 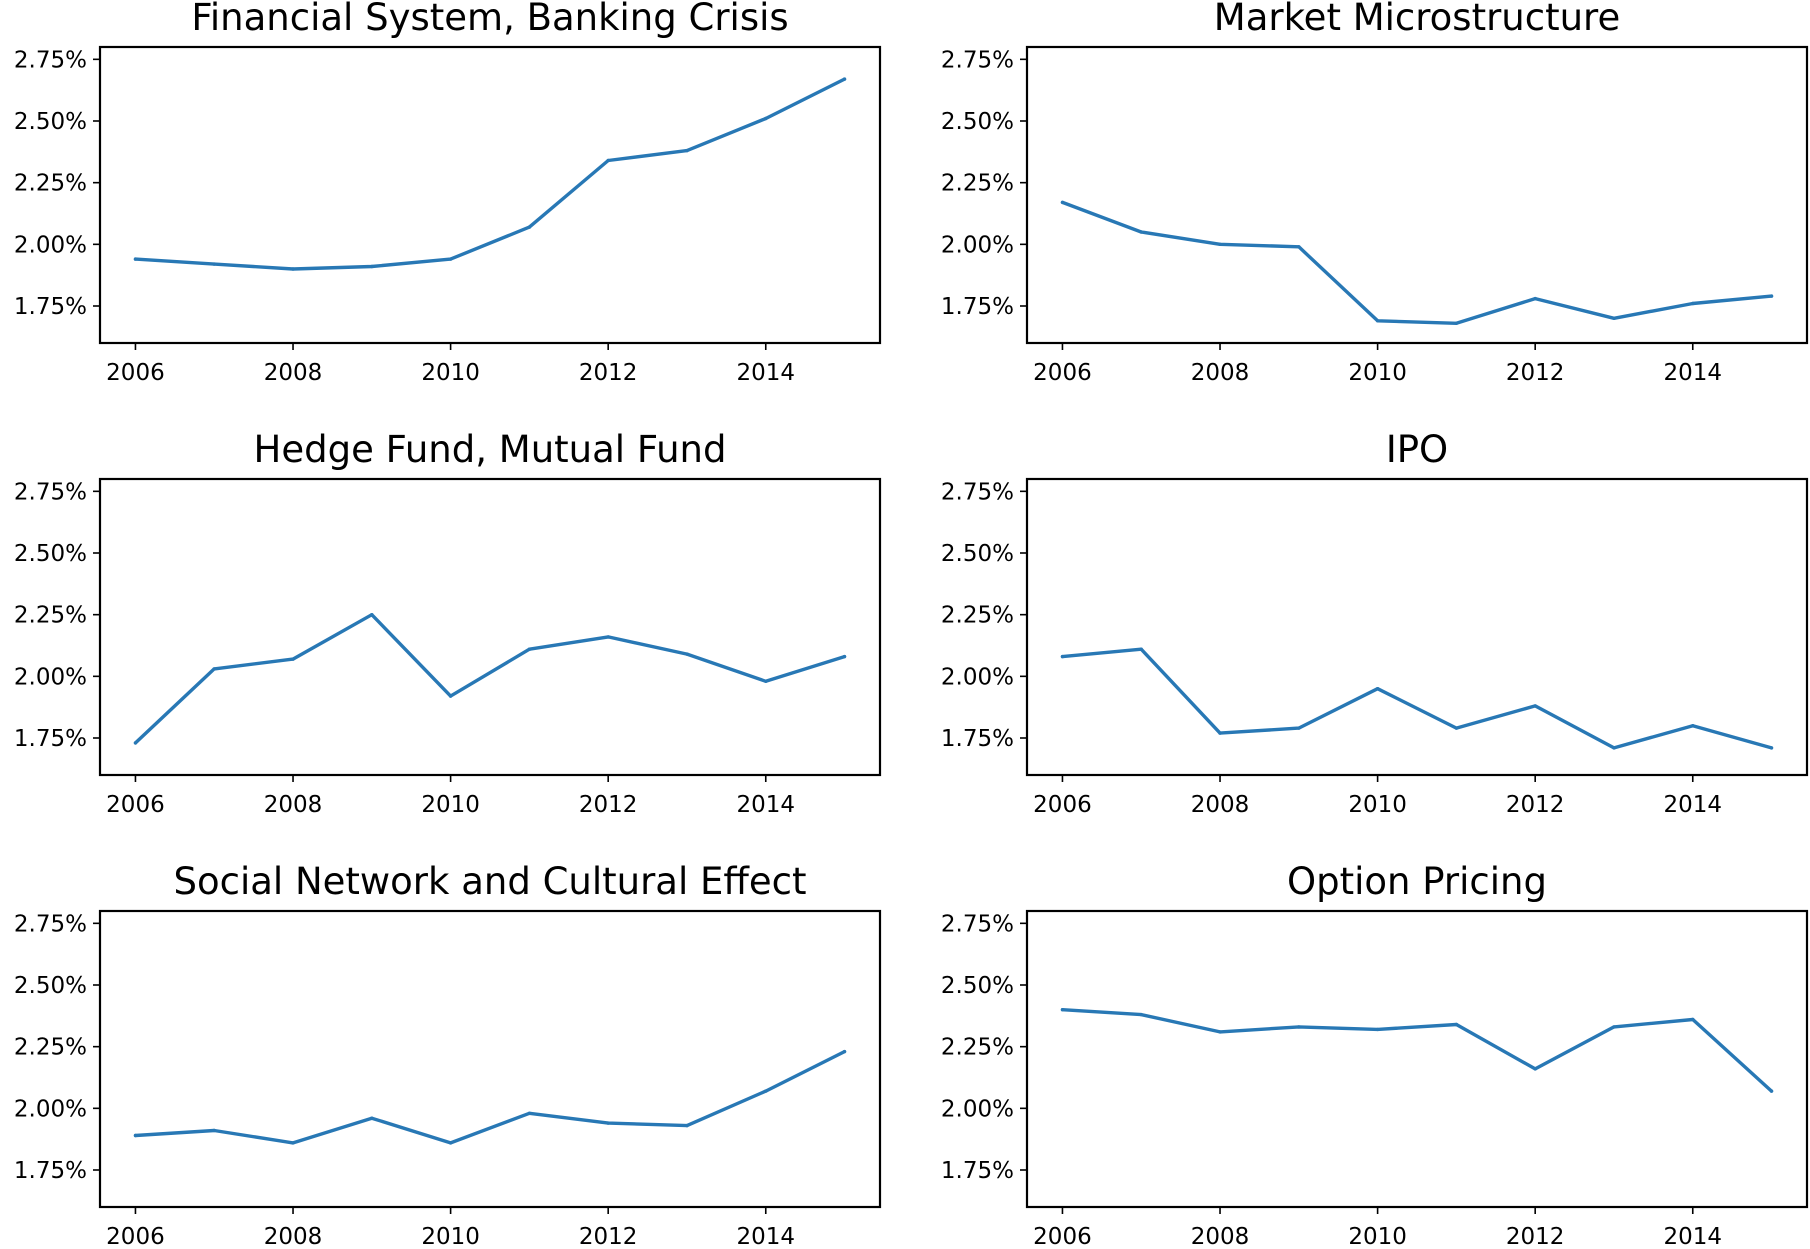 I want to click on chart-title: Market Microstructure, so click(x=1417, y=19).